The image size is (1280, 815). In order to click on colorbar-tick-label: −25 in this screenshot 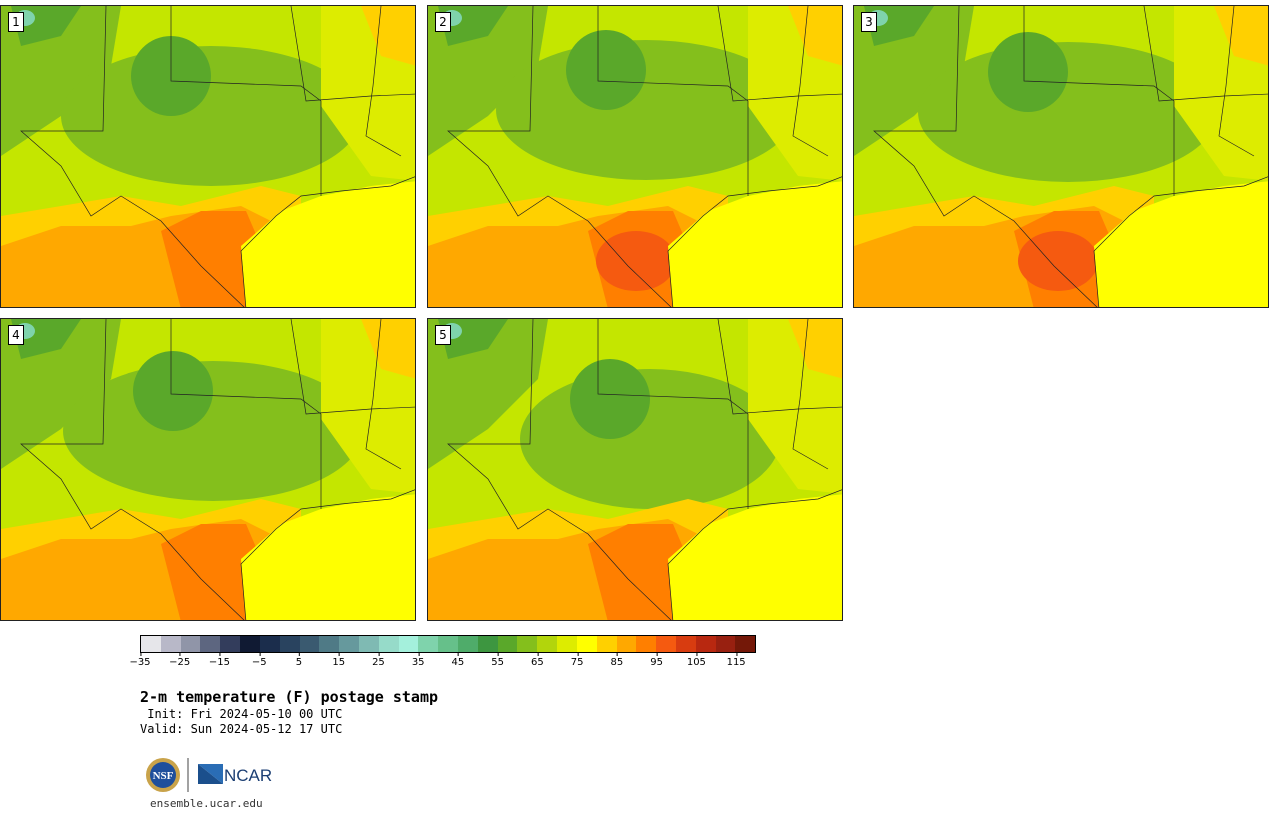, I will do `click(179, 660)`.